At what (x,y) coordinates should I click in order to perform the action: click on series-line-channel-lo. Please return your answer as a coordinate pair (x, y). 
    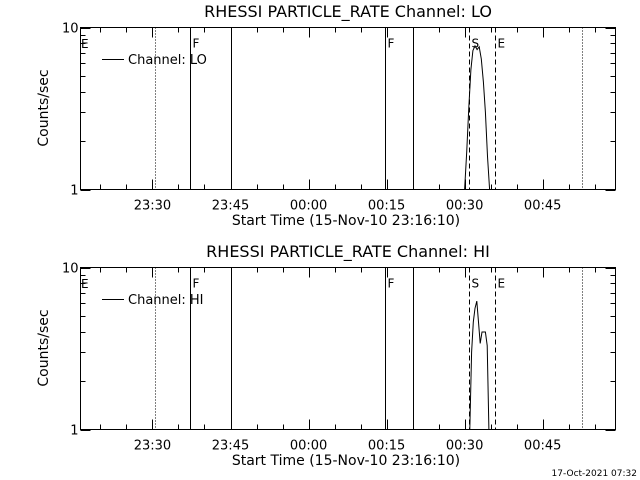
    Looking at the image, I should click on (477, 117).